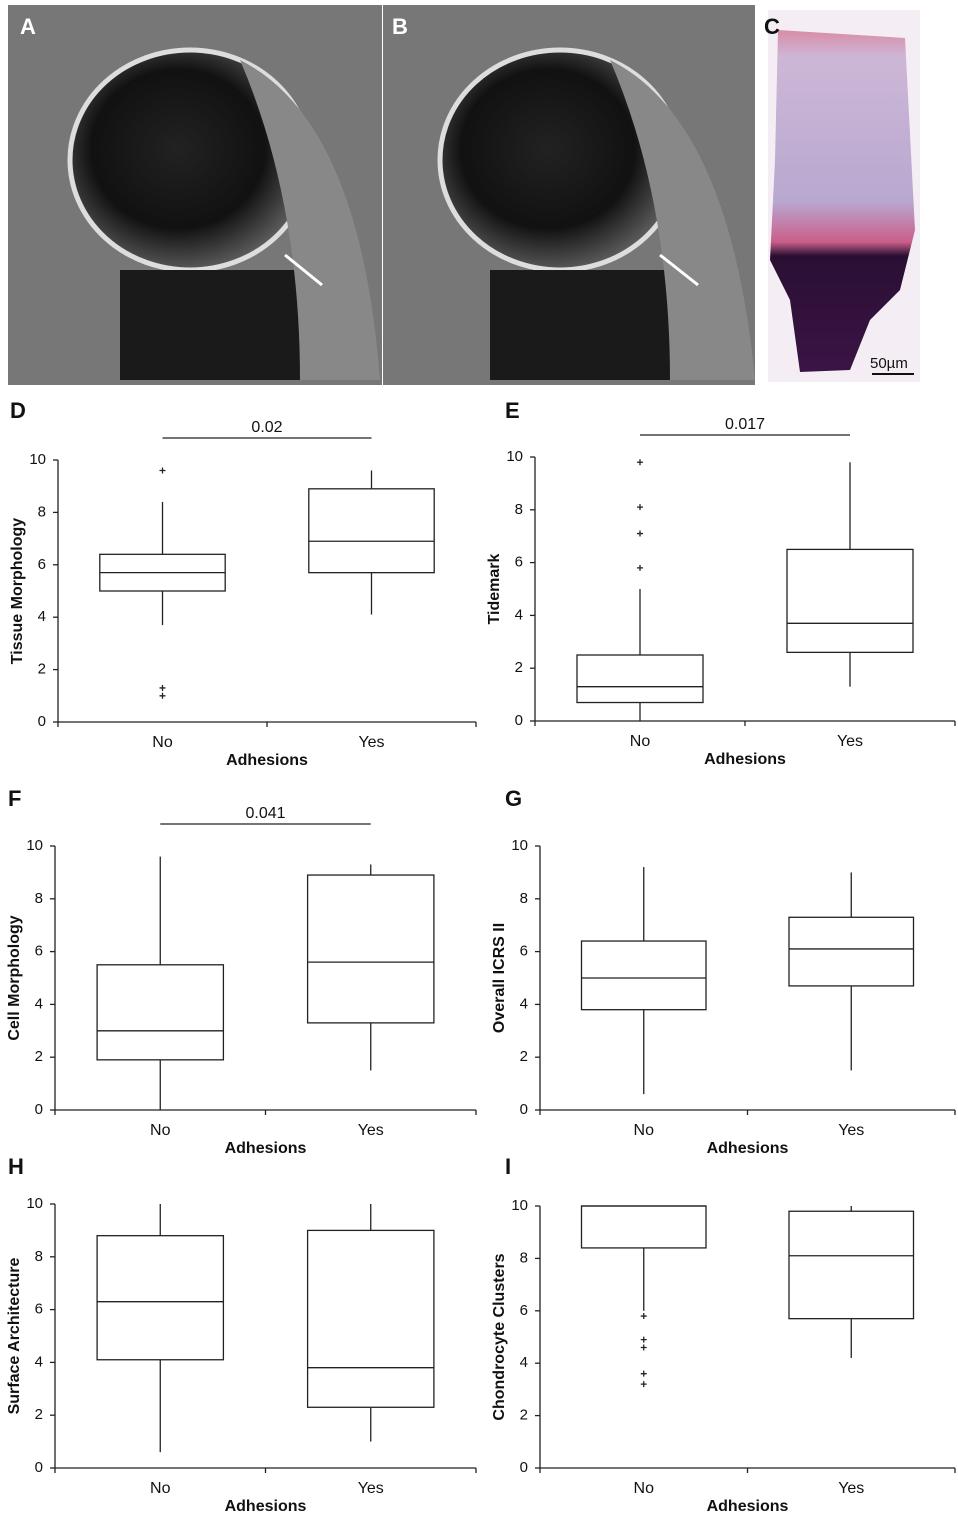 The image size is (958, 1515). What do you see at coordinates (494, 588) in the screenshot?
I see `y-axis-label: Tidemark` at bounding box center [494, 588].